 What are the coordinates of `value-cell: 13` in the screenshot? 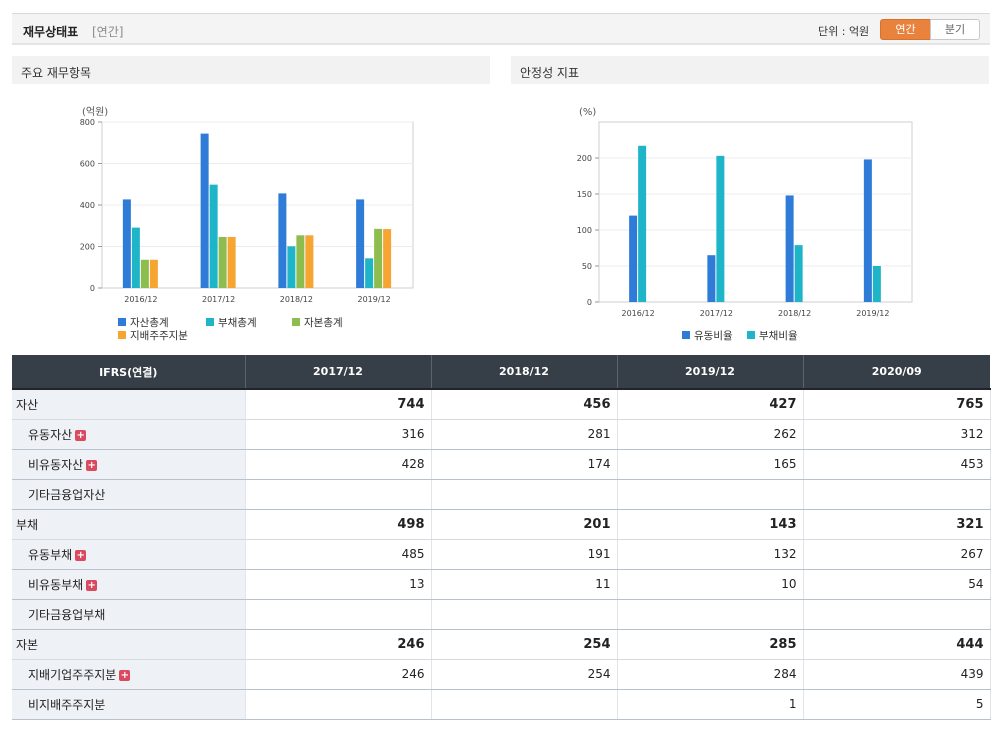 It's located at (338, 584).